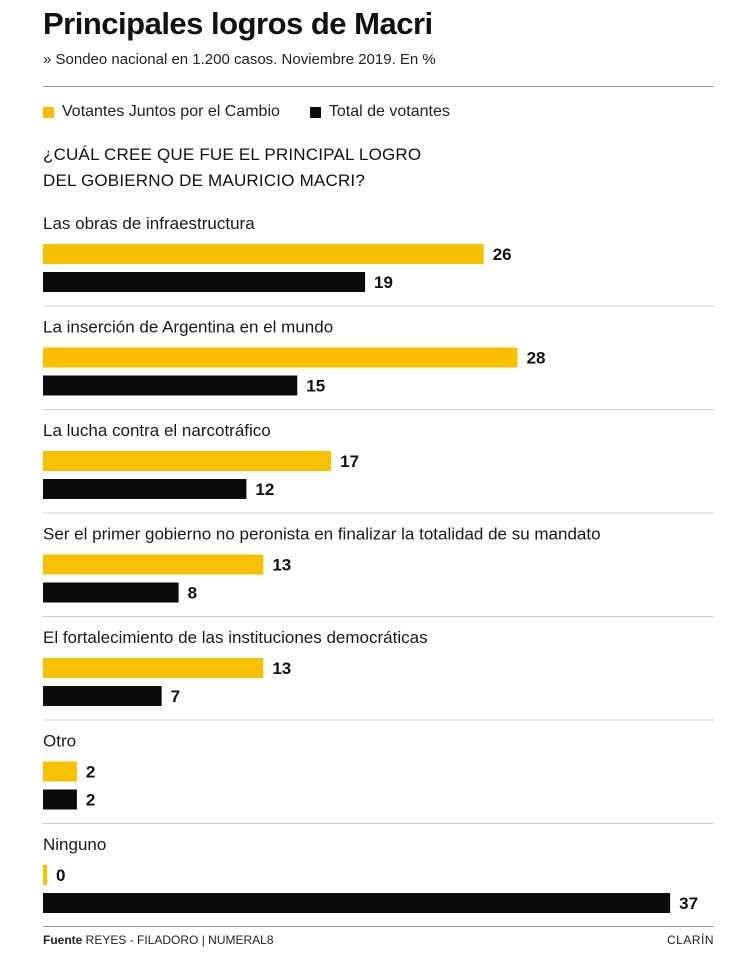  What do you see at coordinates (315, 112) in the screenshot?
I see `legend-swatch-series2` at bounding box center [315, 112].